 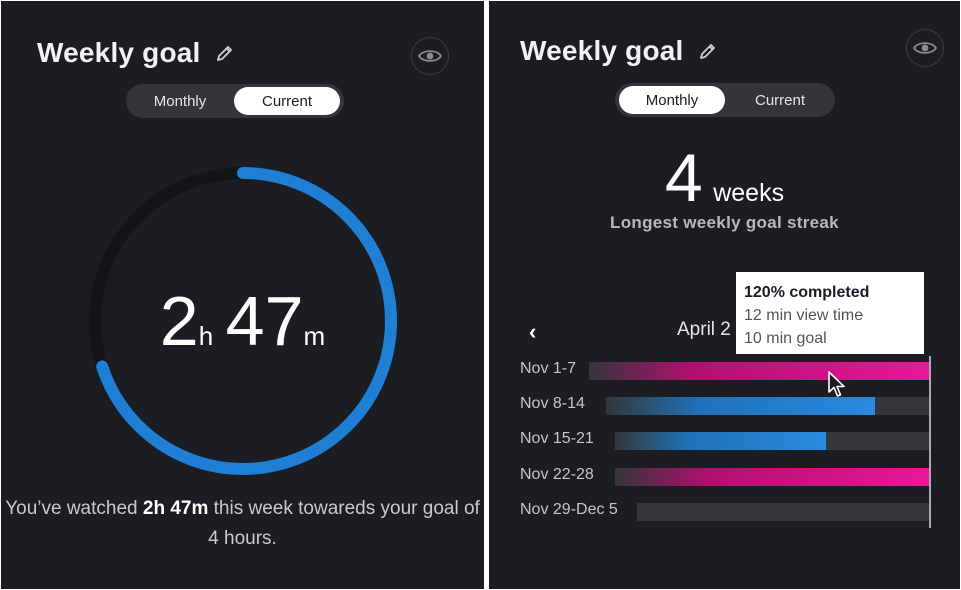 I want to click on hours-unit: h, so click(x=206, y=336).